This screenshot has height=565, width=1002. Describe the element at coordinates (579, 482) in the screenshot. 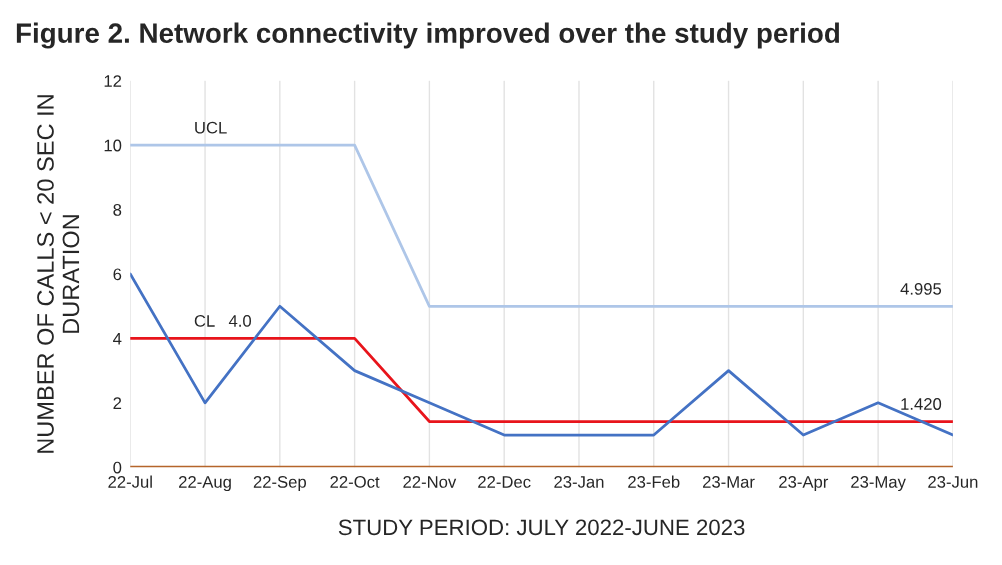

I see `x-tick-label: 23-Jan` at that location.